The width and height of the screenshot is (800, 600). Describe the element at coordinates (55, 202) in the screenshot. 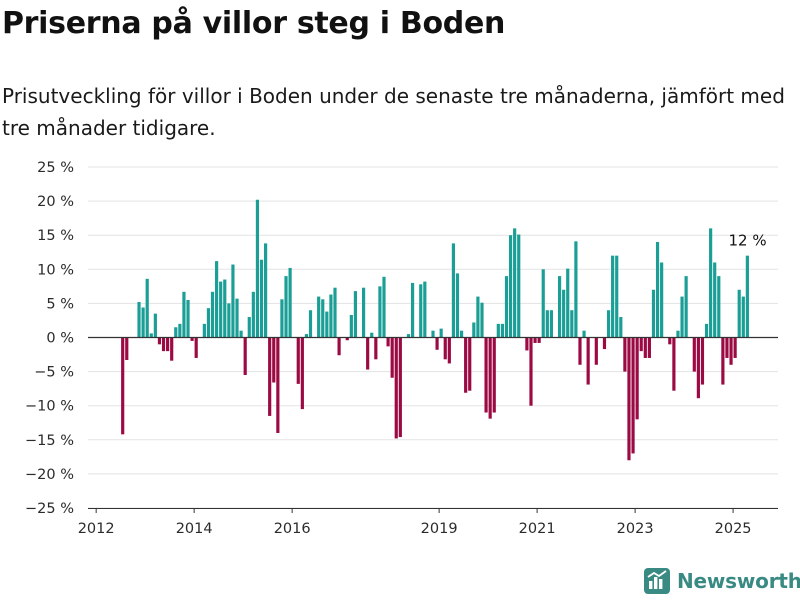

I see `y-tick-label: 20 %` at that location.